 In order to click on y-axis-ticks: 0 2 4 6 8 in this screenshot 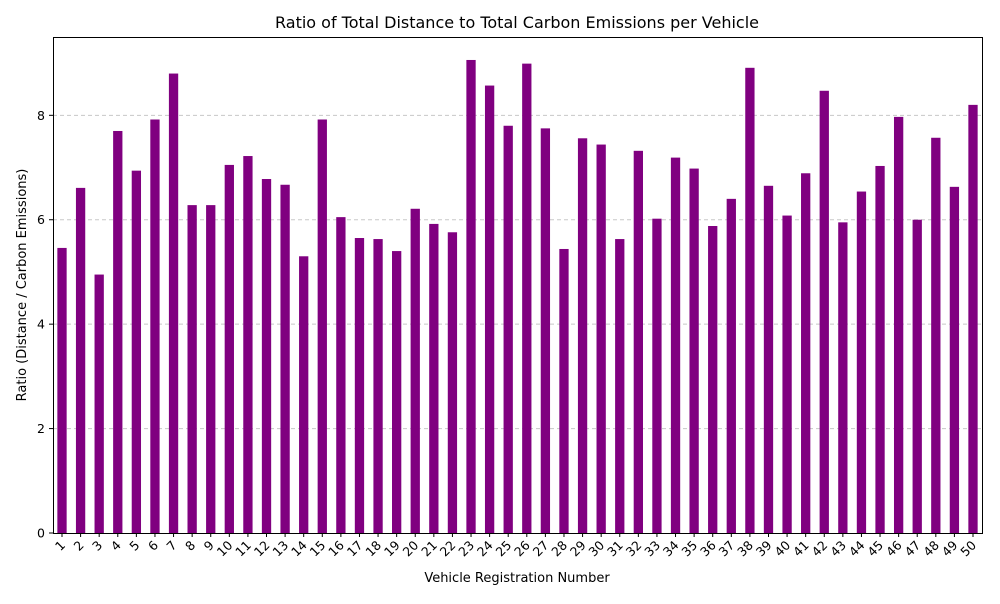, I will do `click(45, 324)`.